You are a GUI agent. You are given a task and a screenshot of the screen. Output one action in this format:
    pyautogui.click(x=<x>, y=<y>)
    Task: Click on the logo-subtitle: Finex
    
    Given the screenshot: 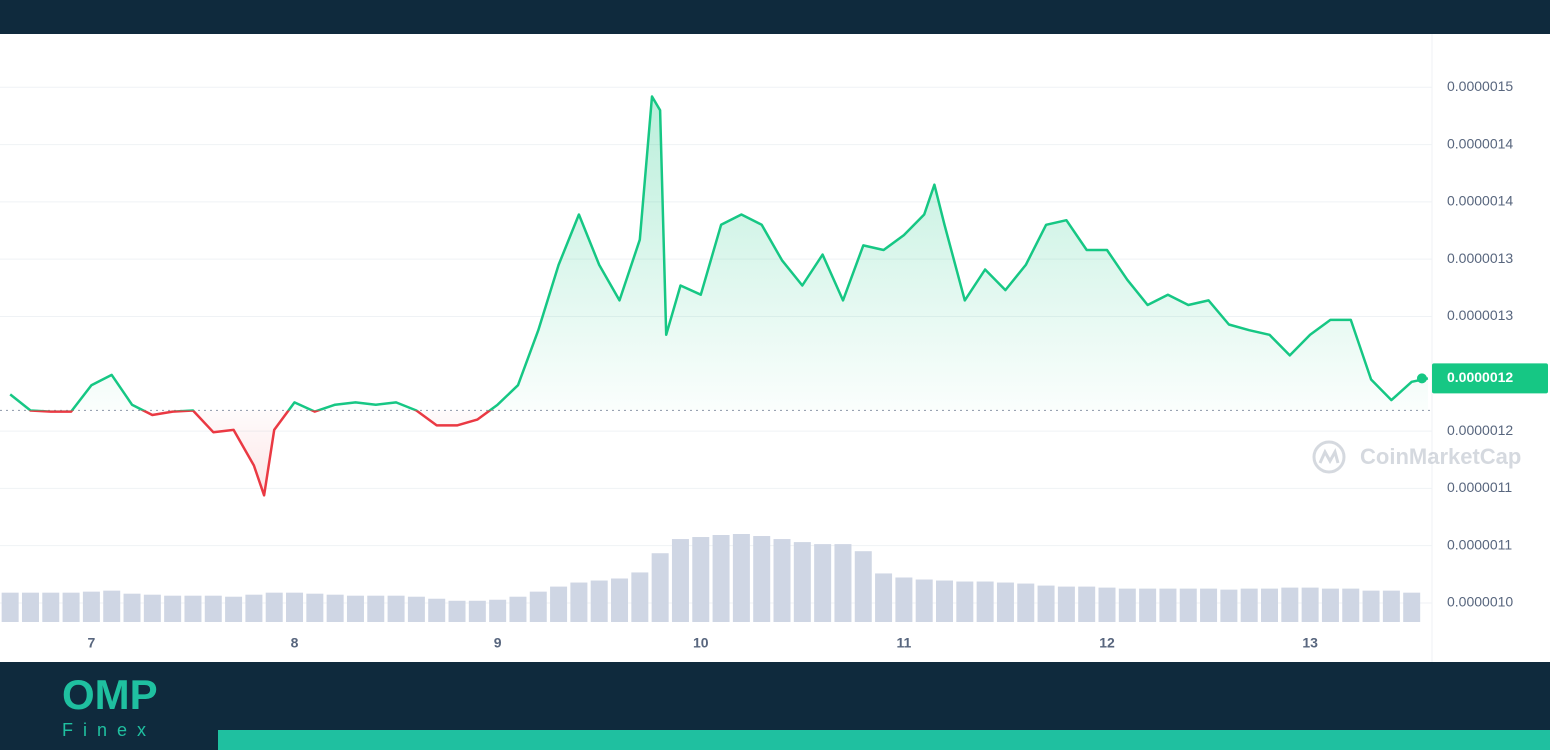 What is the action you would take?
    pyautogui.click(x=109, y=730)
    